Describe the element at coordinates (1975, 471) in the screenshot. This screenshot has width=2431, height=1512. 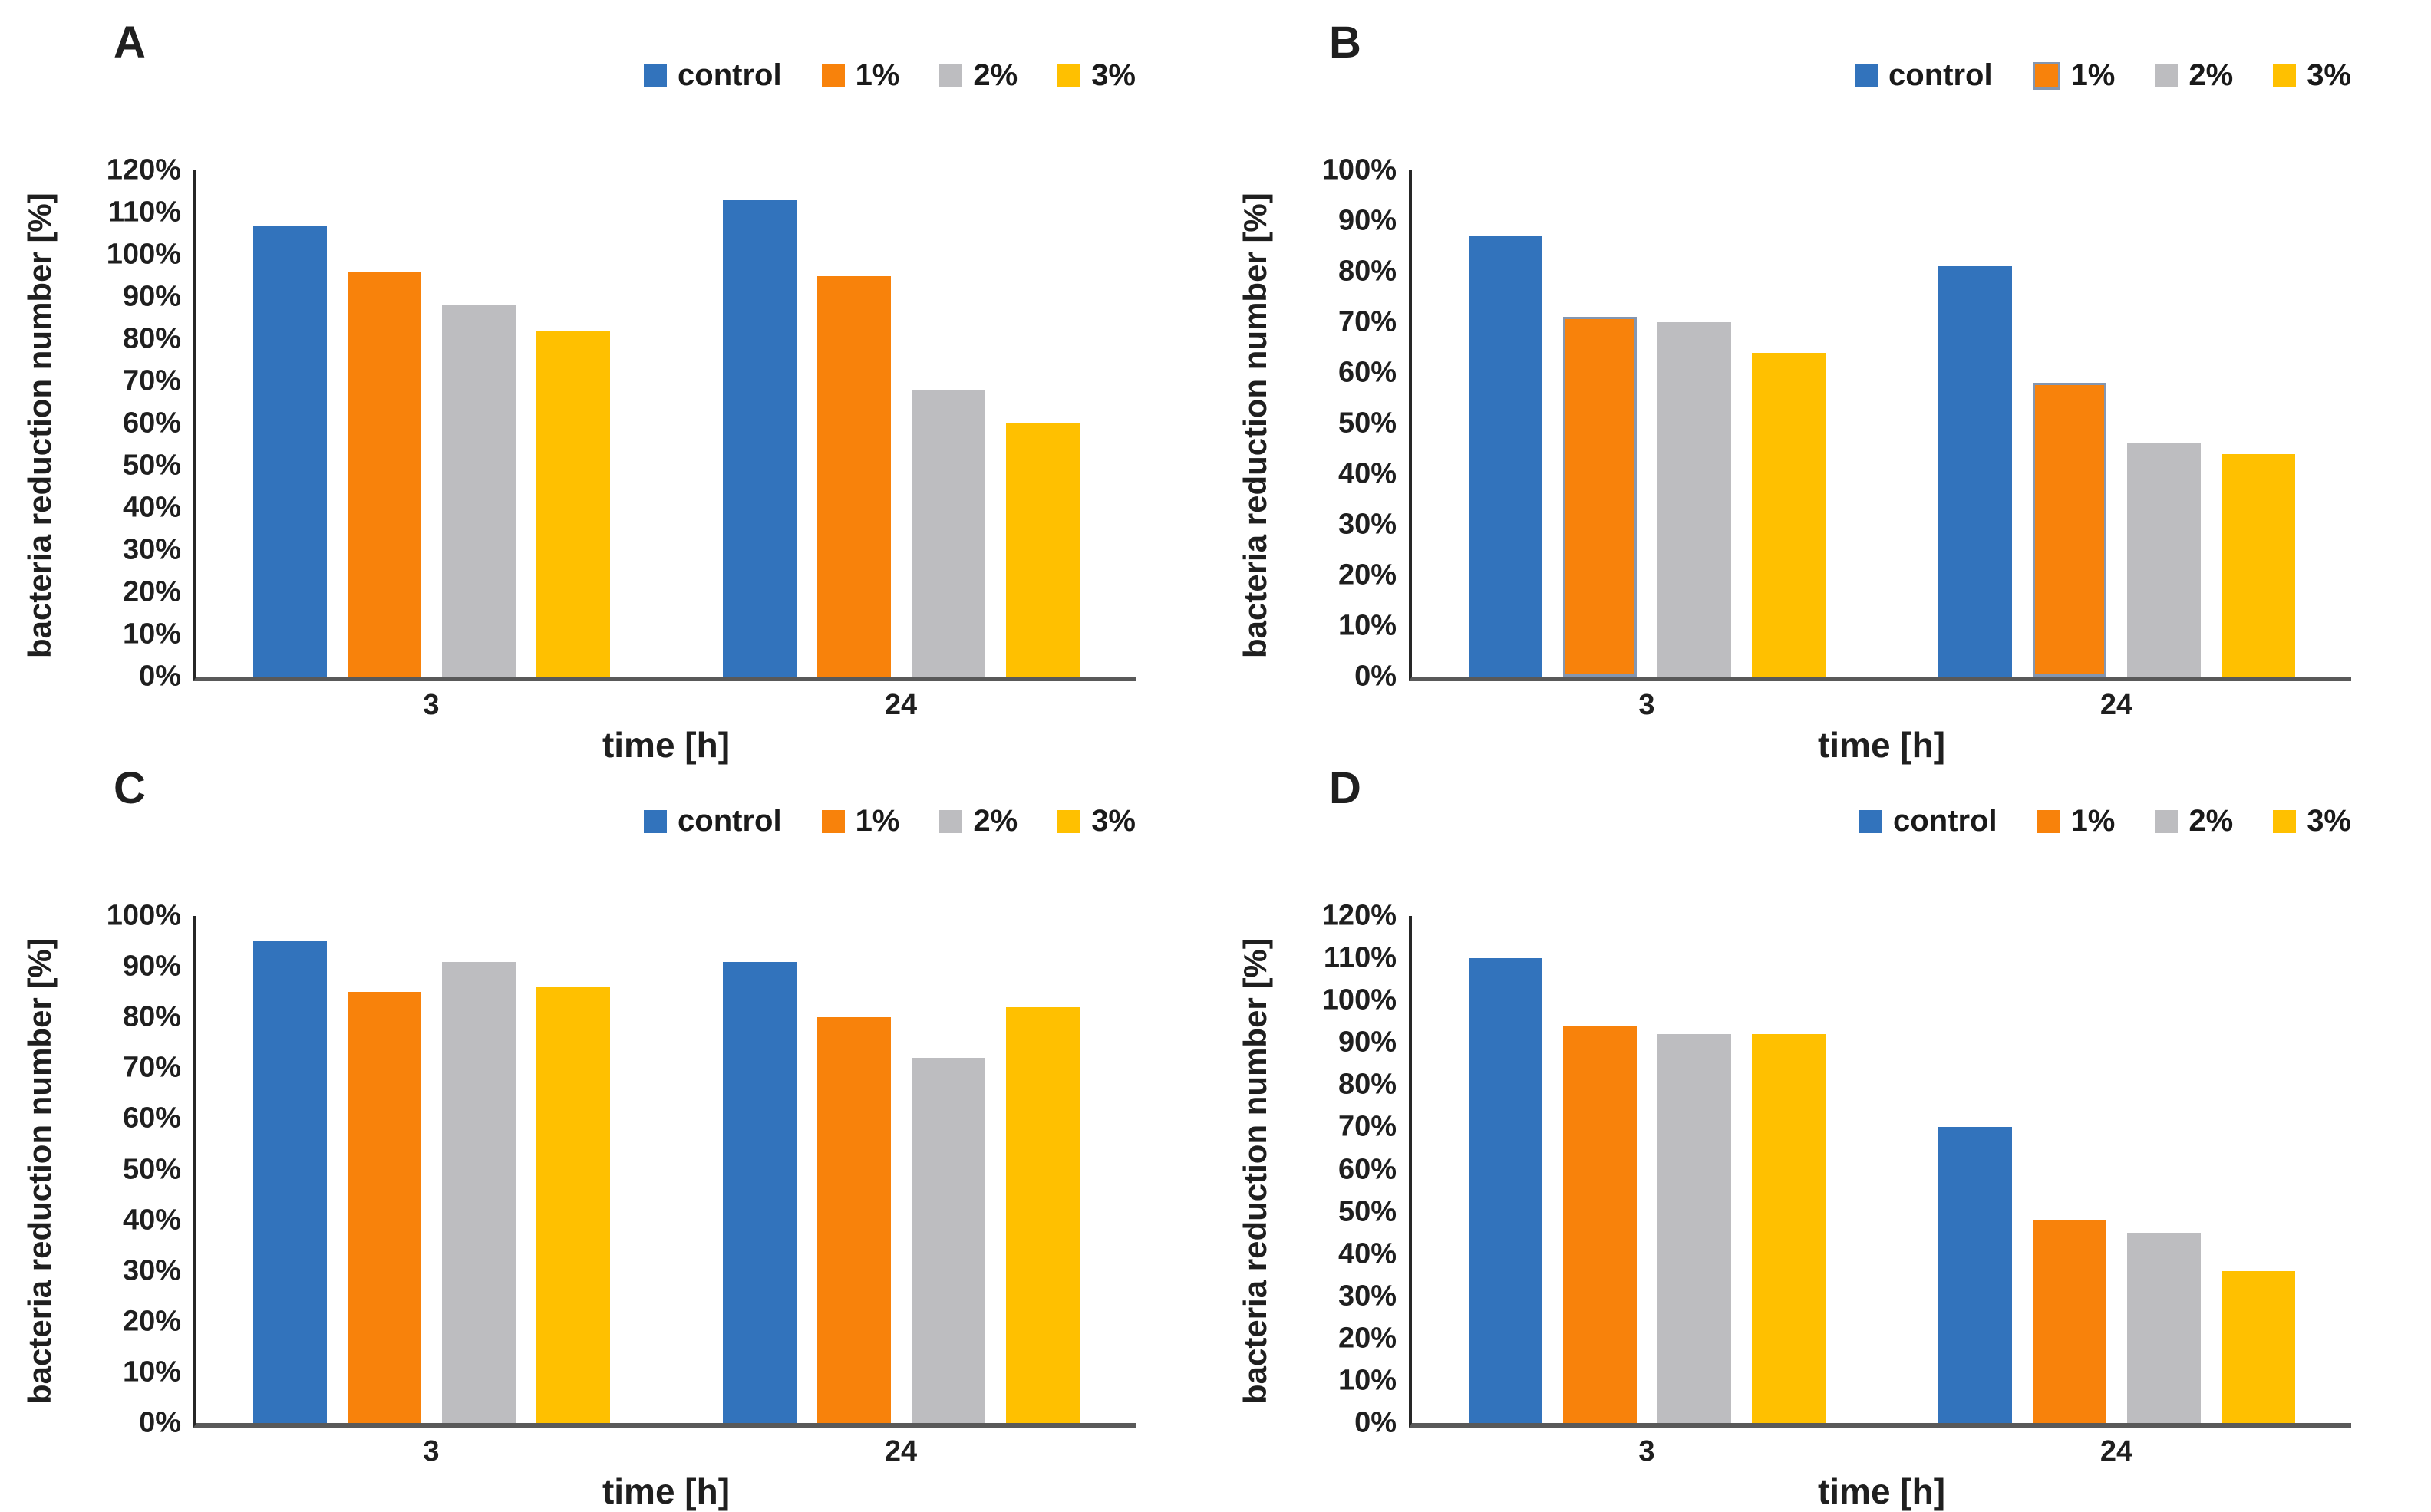
I see `bar-b-24h-control` at that location.